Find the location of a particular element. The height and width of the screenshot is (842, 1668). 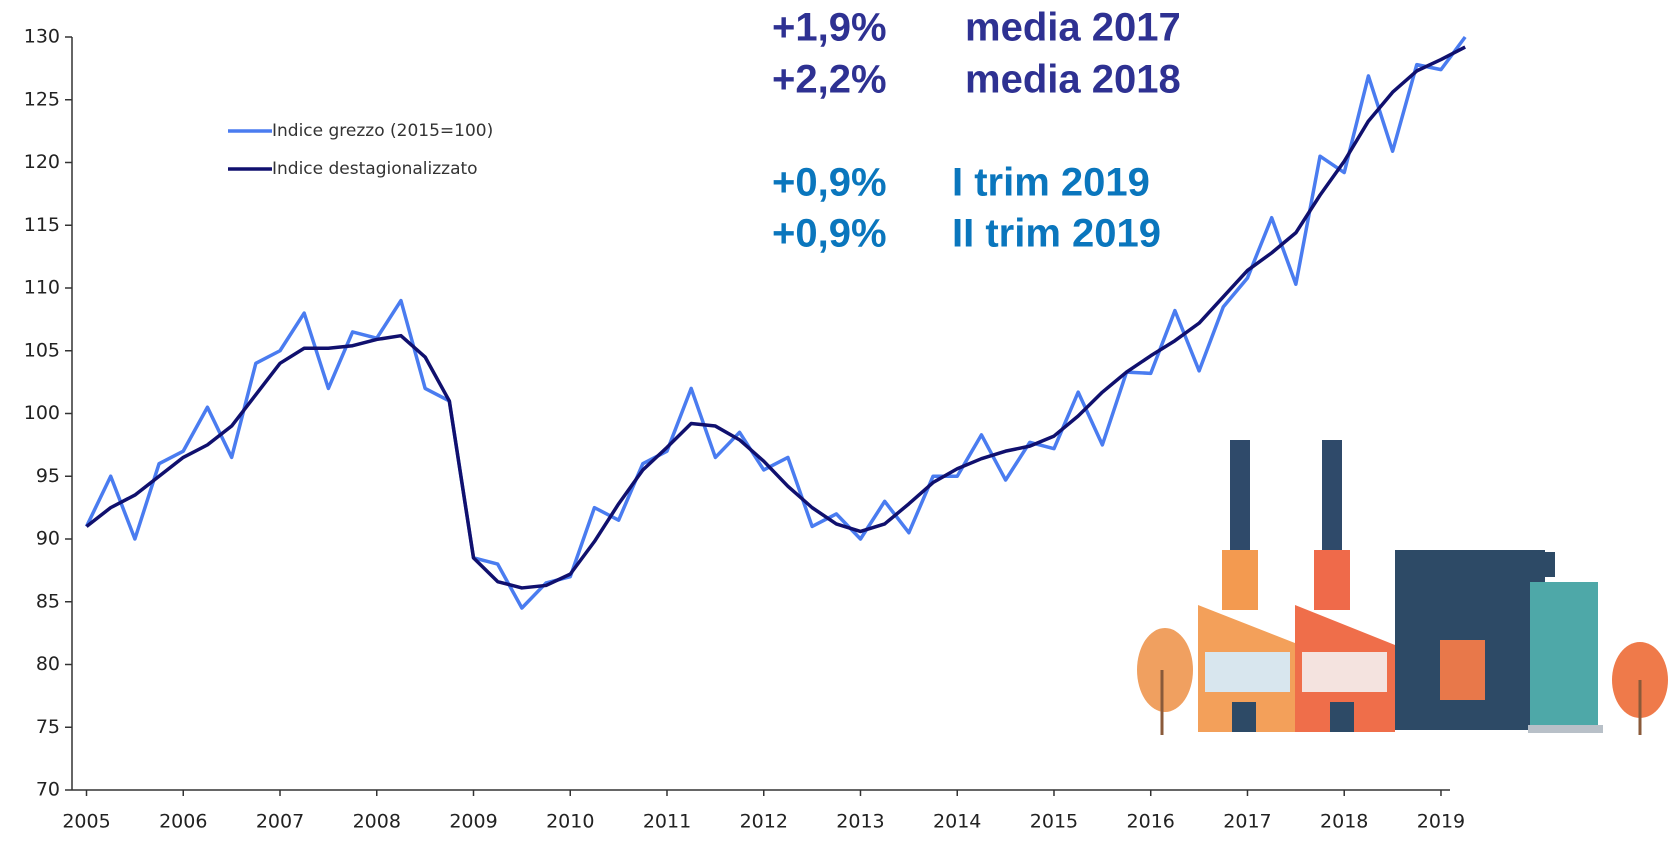

annotation-change: +2,2% is located at coordinates (829, 80).